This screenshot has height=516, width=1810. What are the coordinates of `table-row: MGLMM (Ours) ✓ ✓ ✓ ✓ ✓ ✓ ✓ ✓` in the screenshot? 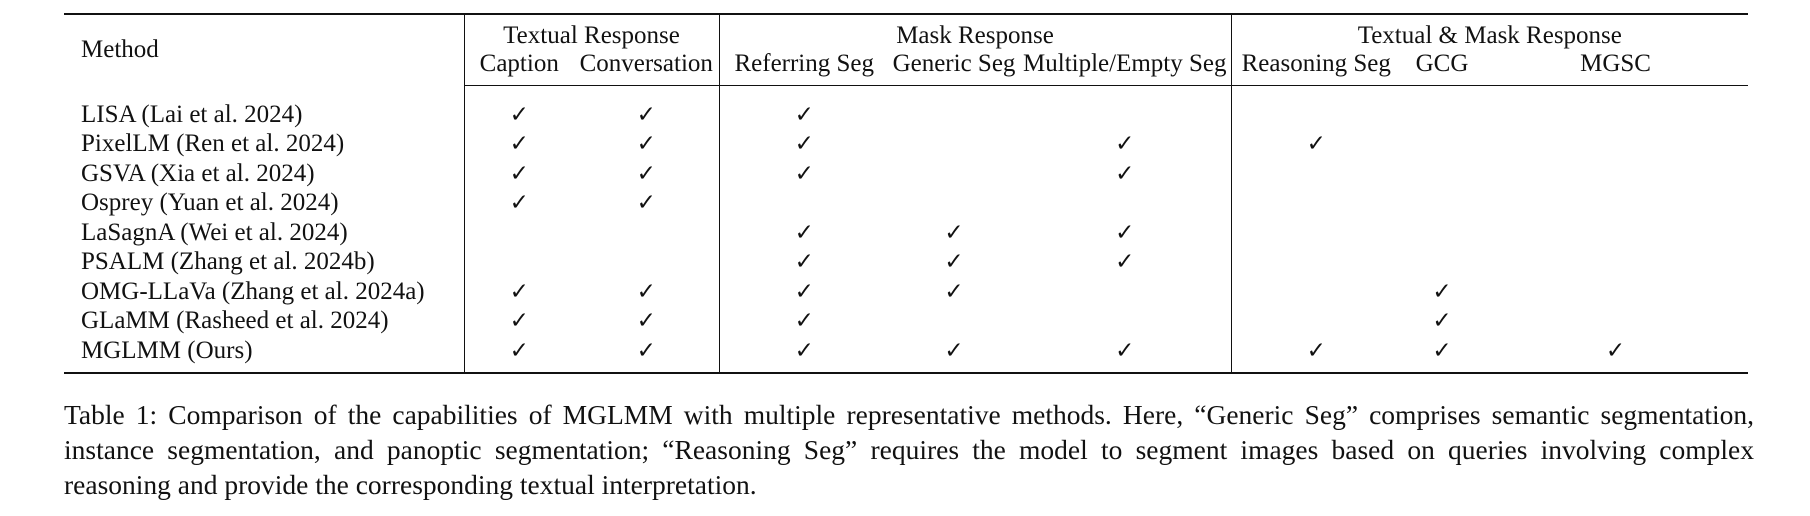 It's located at (906, 355).